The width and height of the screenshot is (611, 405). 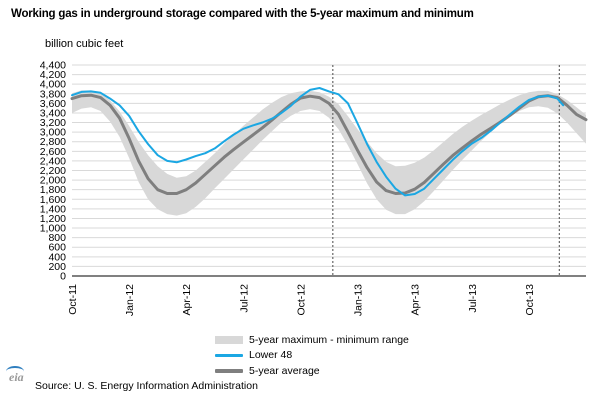 What do you see at coordinates (53, 142) in the screenshot?
I see `y-tick-label-14: 2,800` at bounding box center [53, 142].